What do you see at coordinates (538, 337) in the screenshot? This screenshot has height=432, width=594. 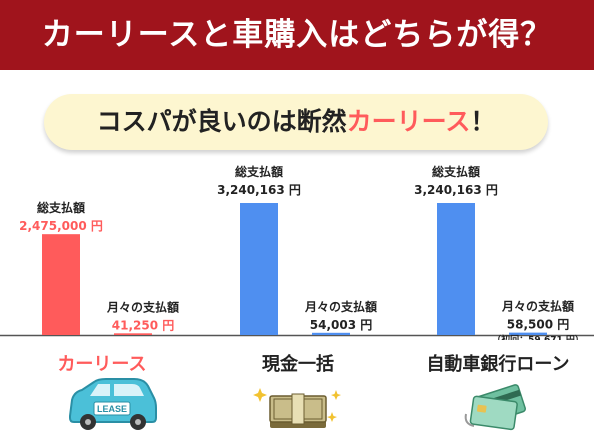 I see `data-note: （初回：59,671 円）` at bounding box center [538, 337].